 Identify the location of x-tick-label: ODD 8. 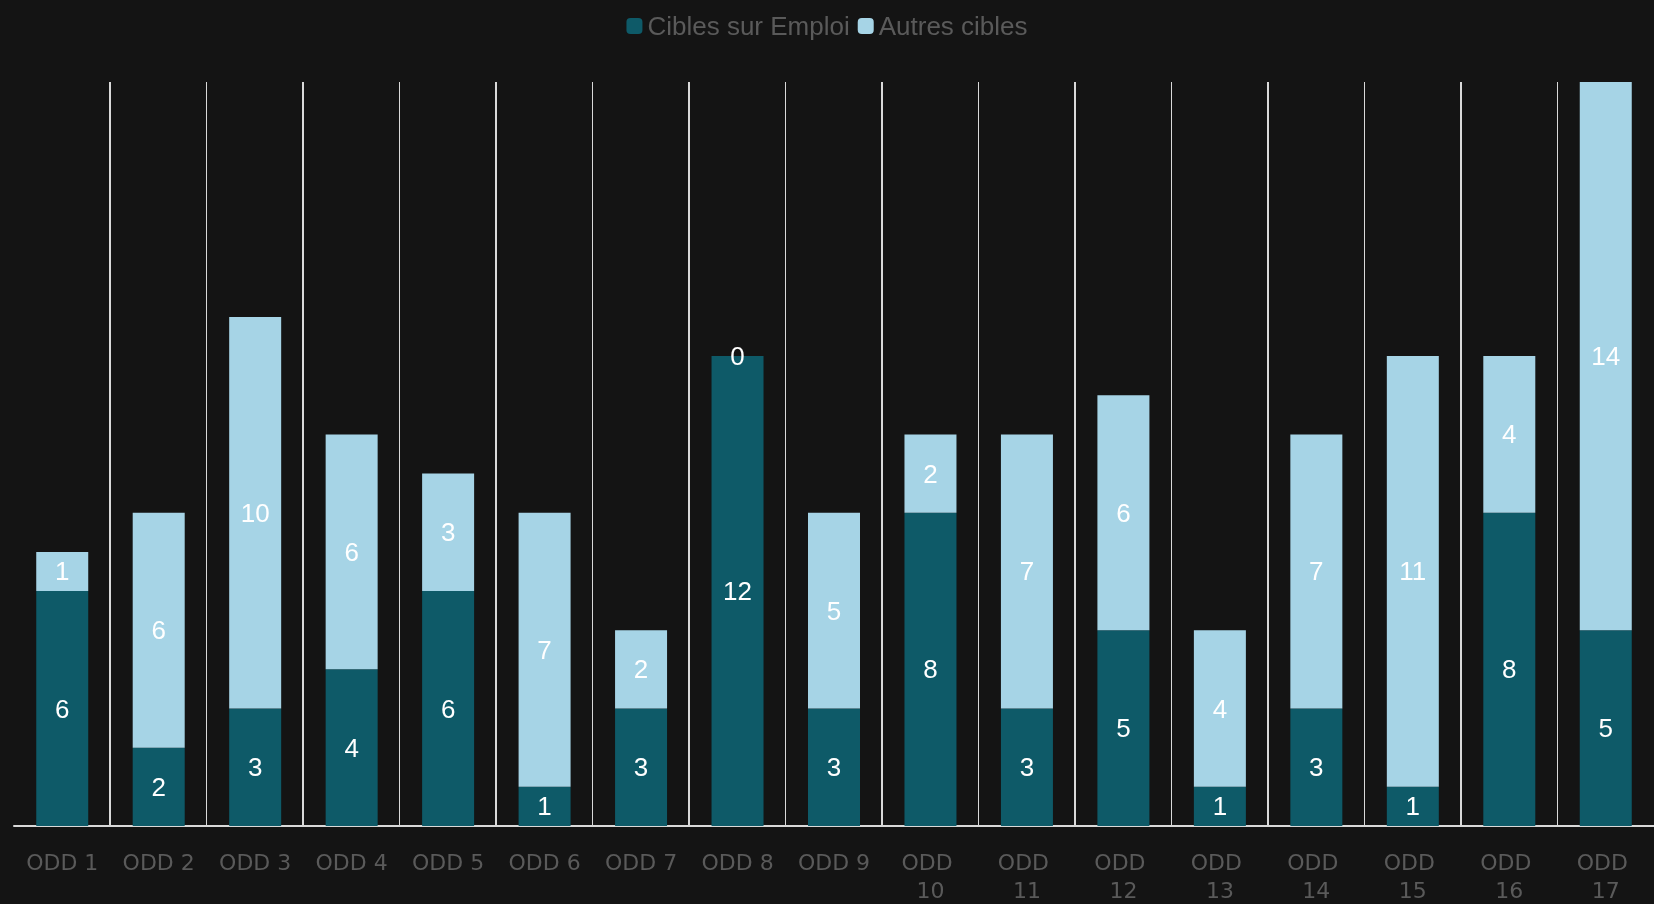
(737, 862).